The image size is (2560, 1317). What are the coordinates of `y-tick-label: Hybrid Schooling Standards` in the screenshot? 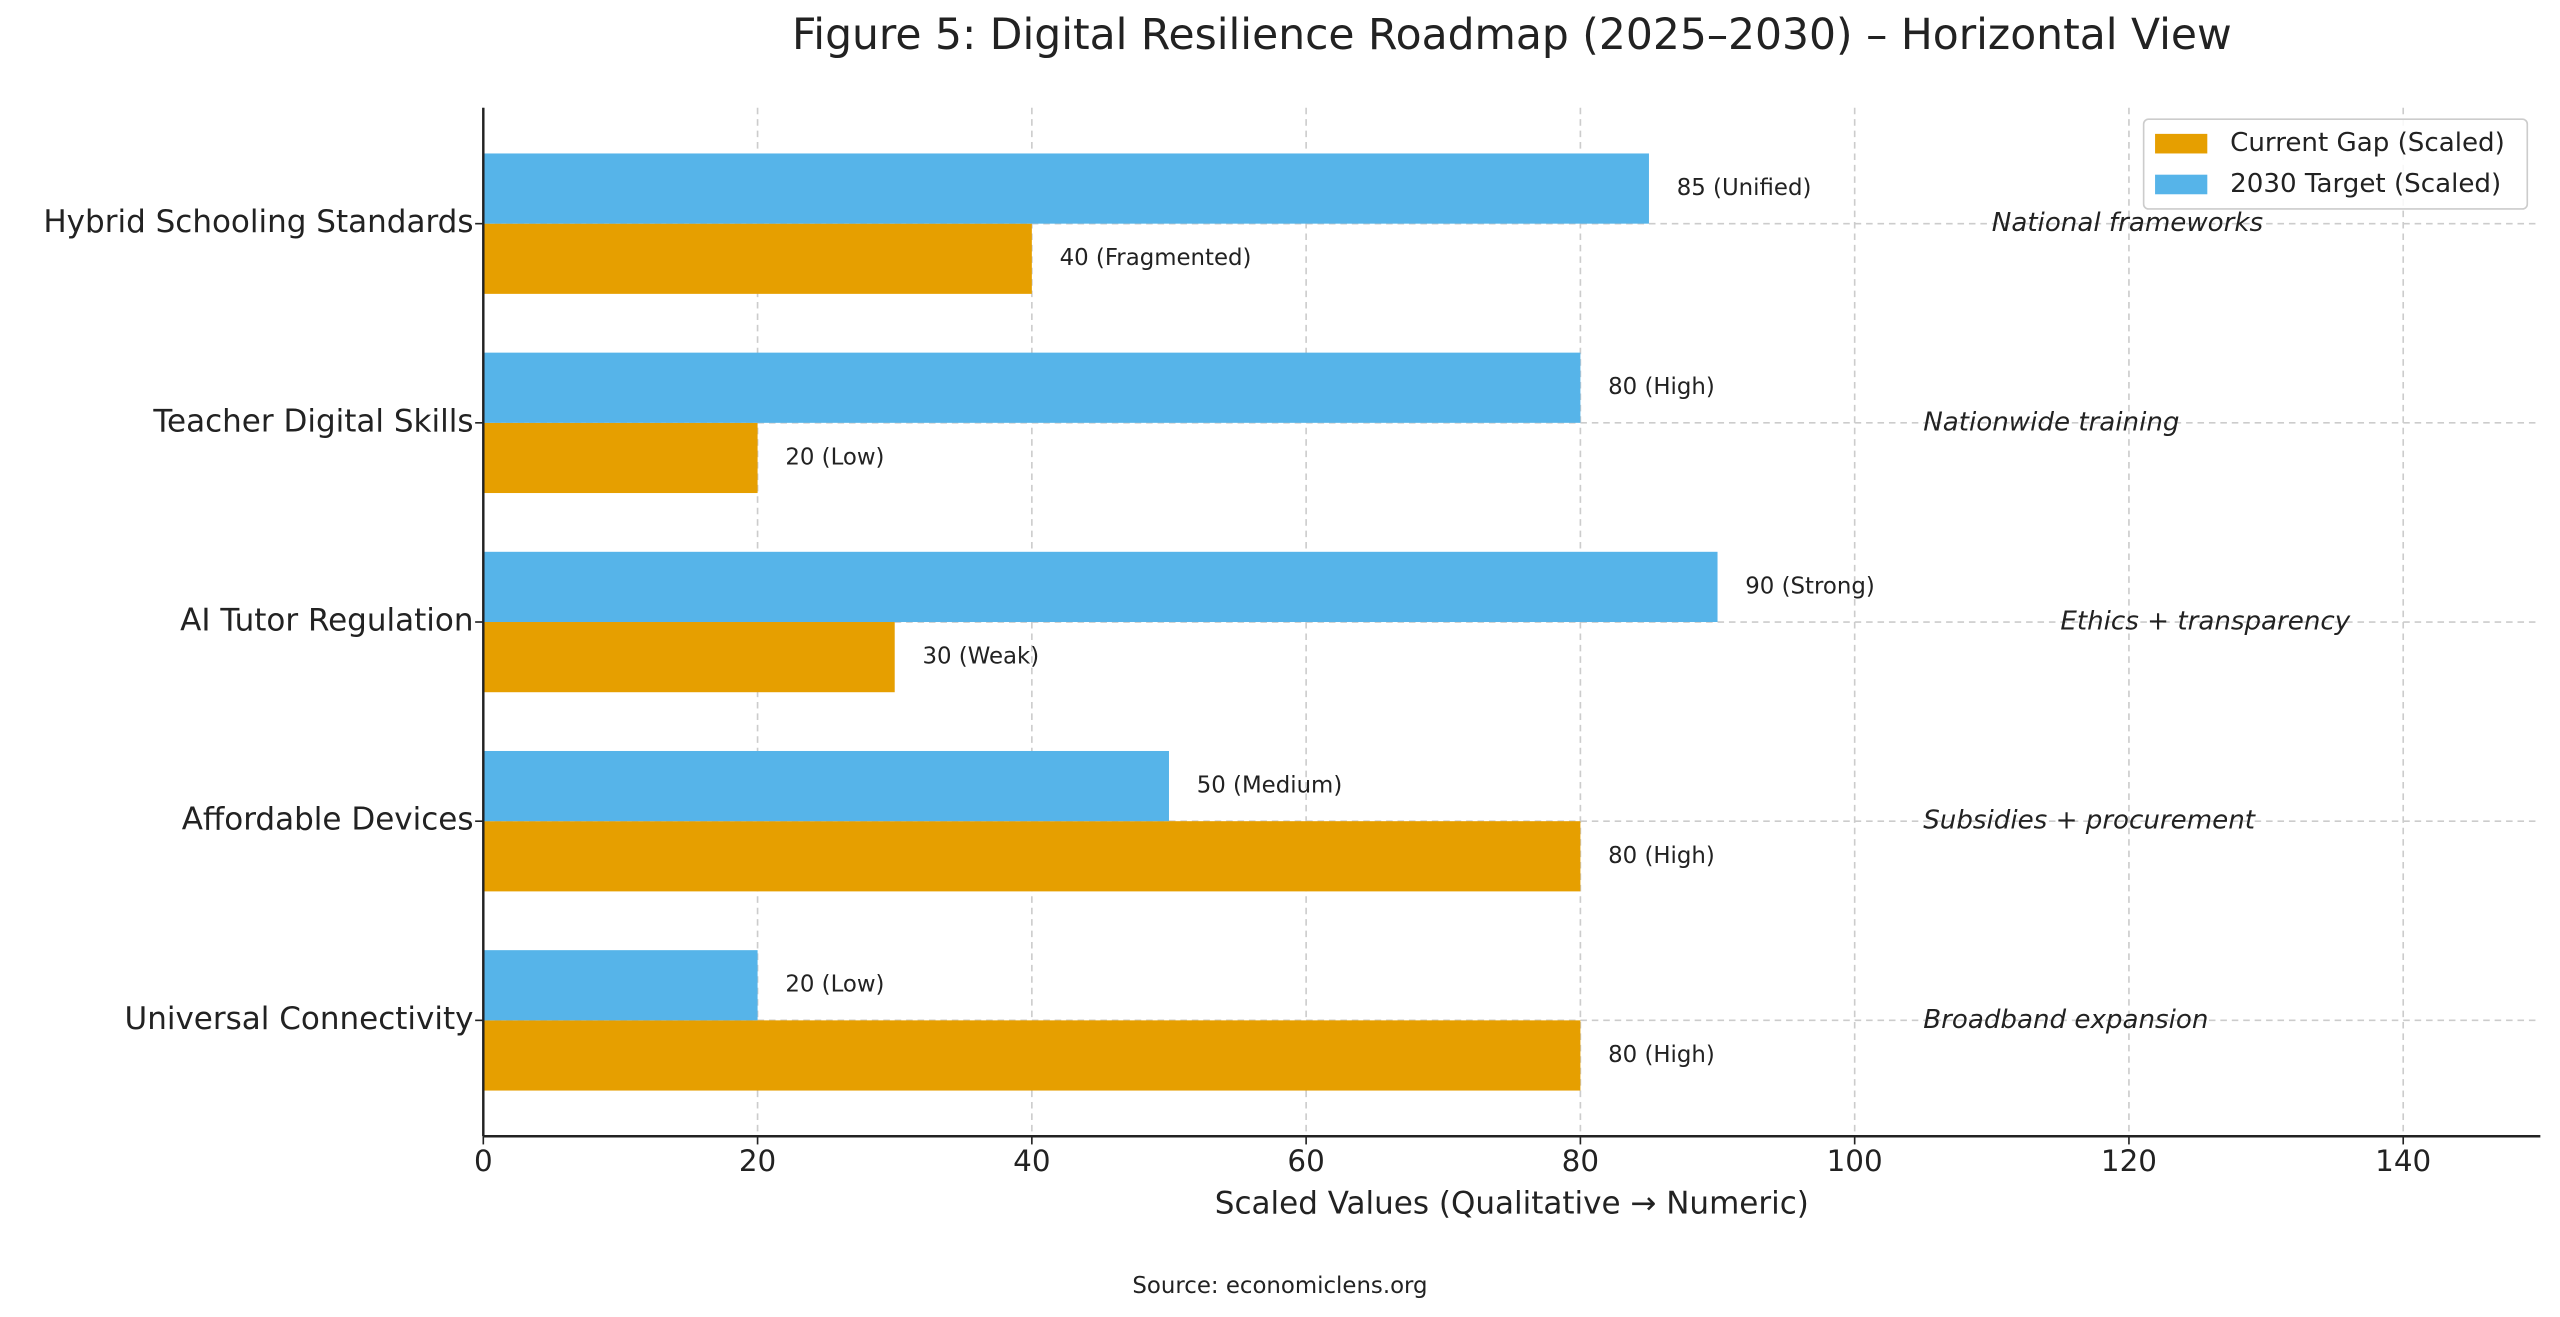 It's located at (258, 222).